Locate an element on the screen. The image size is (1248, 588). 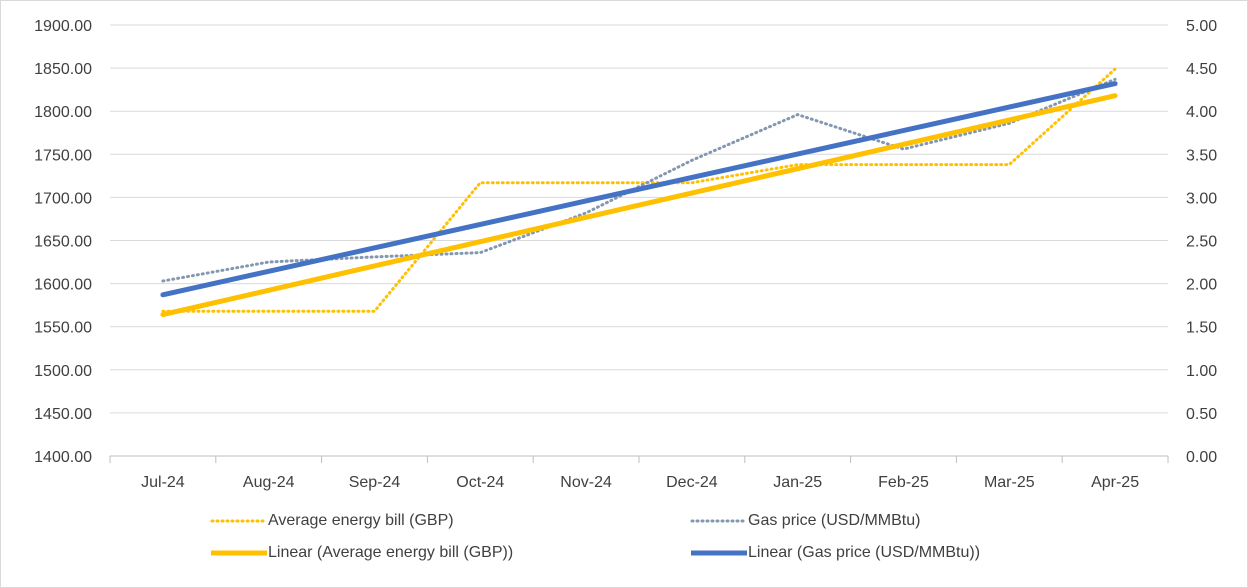
legend-item-linear-energy-bill: Linear (Average energy bill (GBP)) is located at coordinates (361, 553).